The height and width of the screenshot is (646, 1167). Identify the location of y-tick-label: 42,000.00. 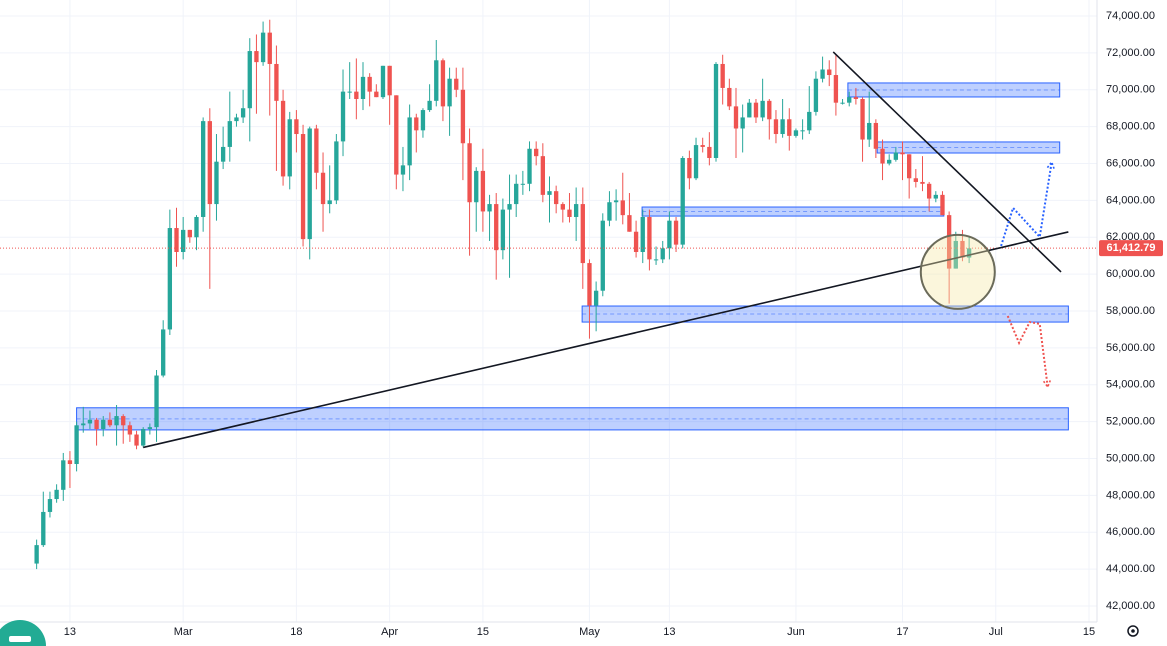
(1130, 606).